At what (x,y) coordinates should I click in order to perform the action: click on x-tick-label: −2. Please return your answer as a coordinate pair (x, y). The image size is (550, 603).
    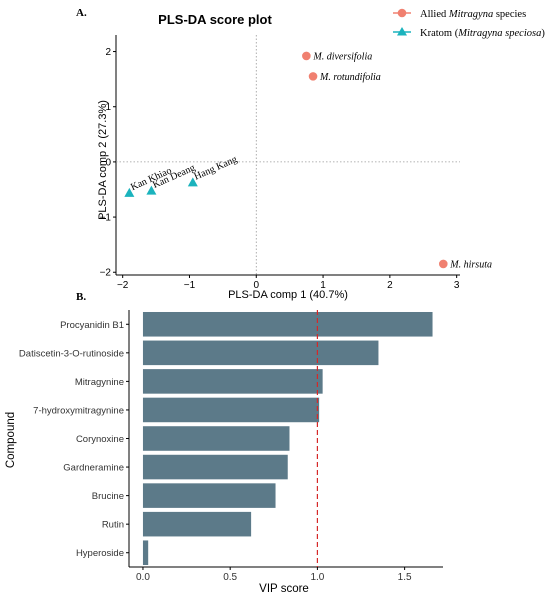
    Looking at the image, I should click on (123, 285).